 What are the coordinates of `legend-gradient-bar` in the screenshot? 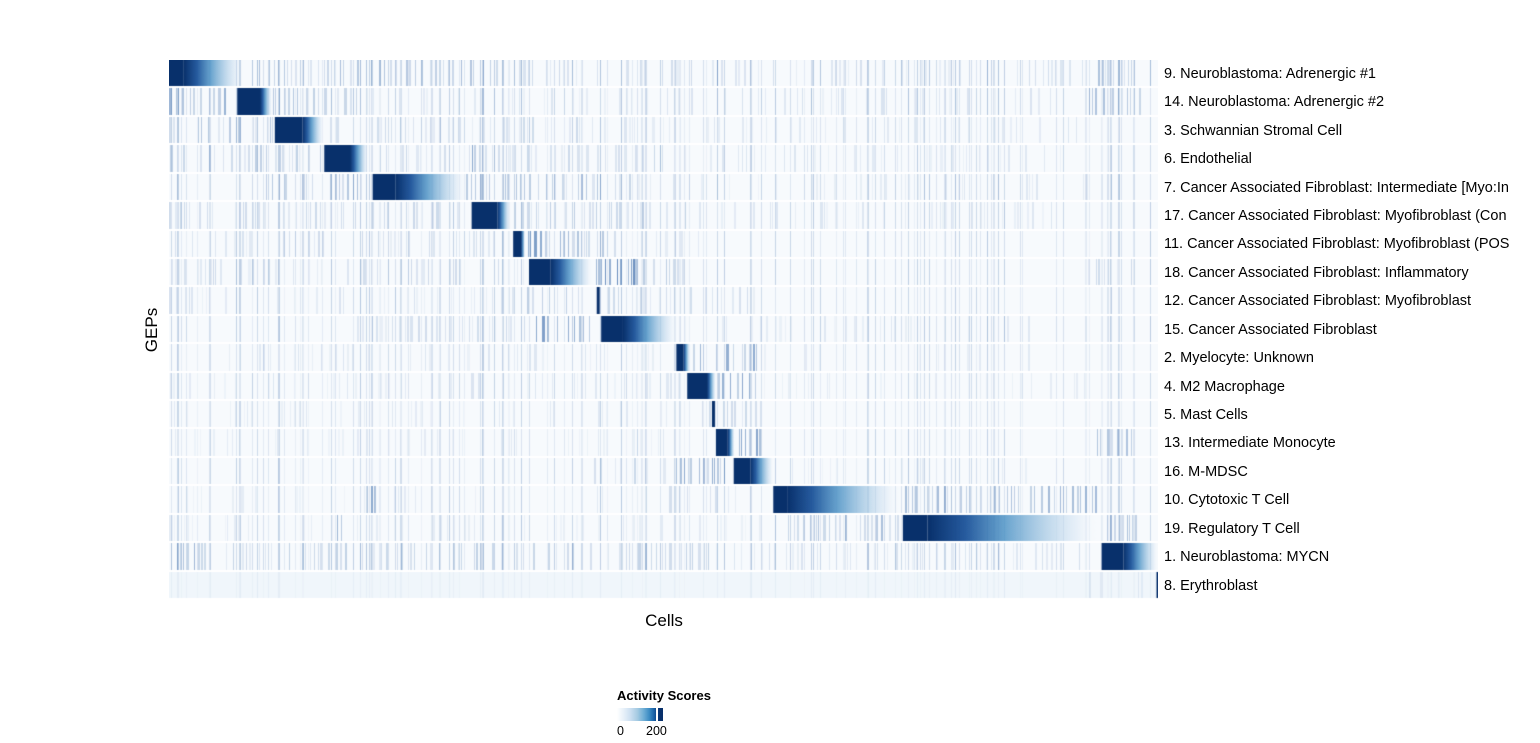 It's located at (640, 714).